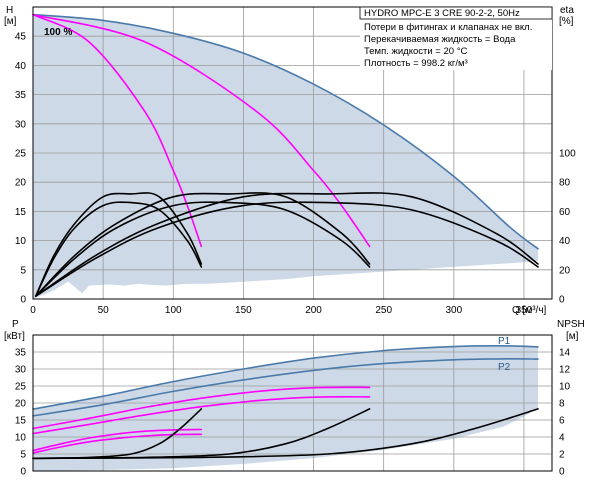 This screenshot has height=480, width=592. What do you see at coordinates (453, 310) in the screenshot?
I see `q-tick-label: 300` at bounding box center [453, 310].